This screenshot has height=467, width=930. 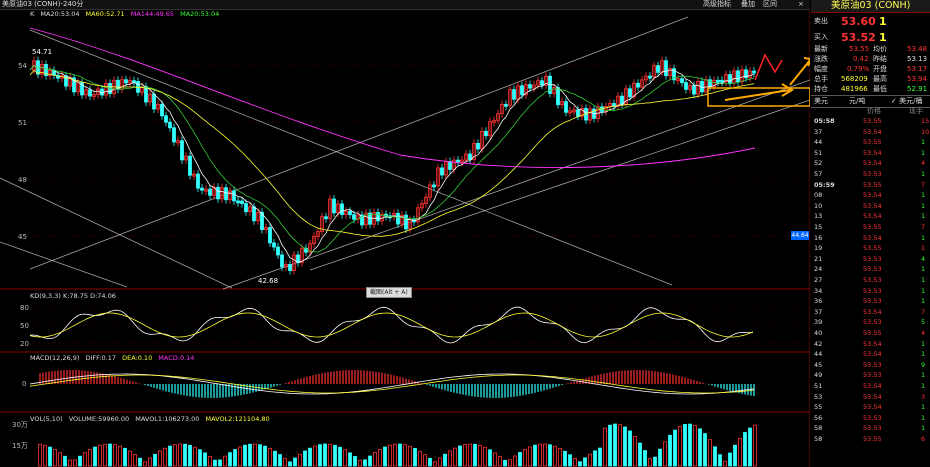 What do you see at coordinates (768, 67) in the screenshot?
I see `annotation-zigzag` at bounding box center [768, 67].